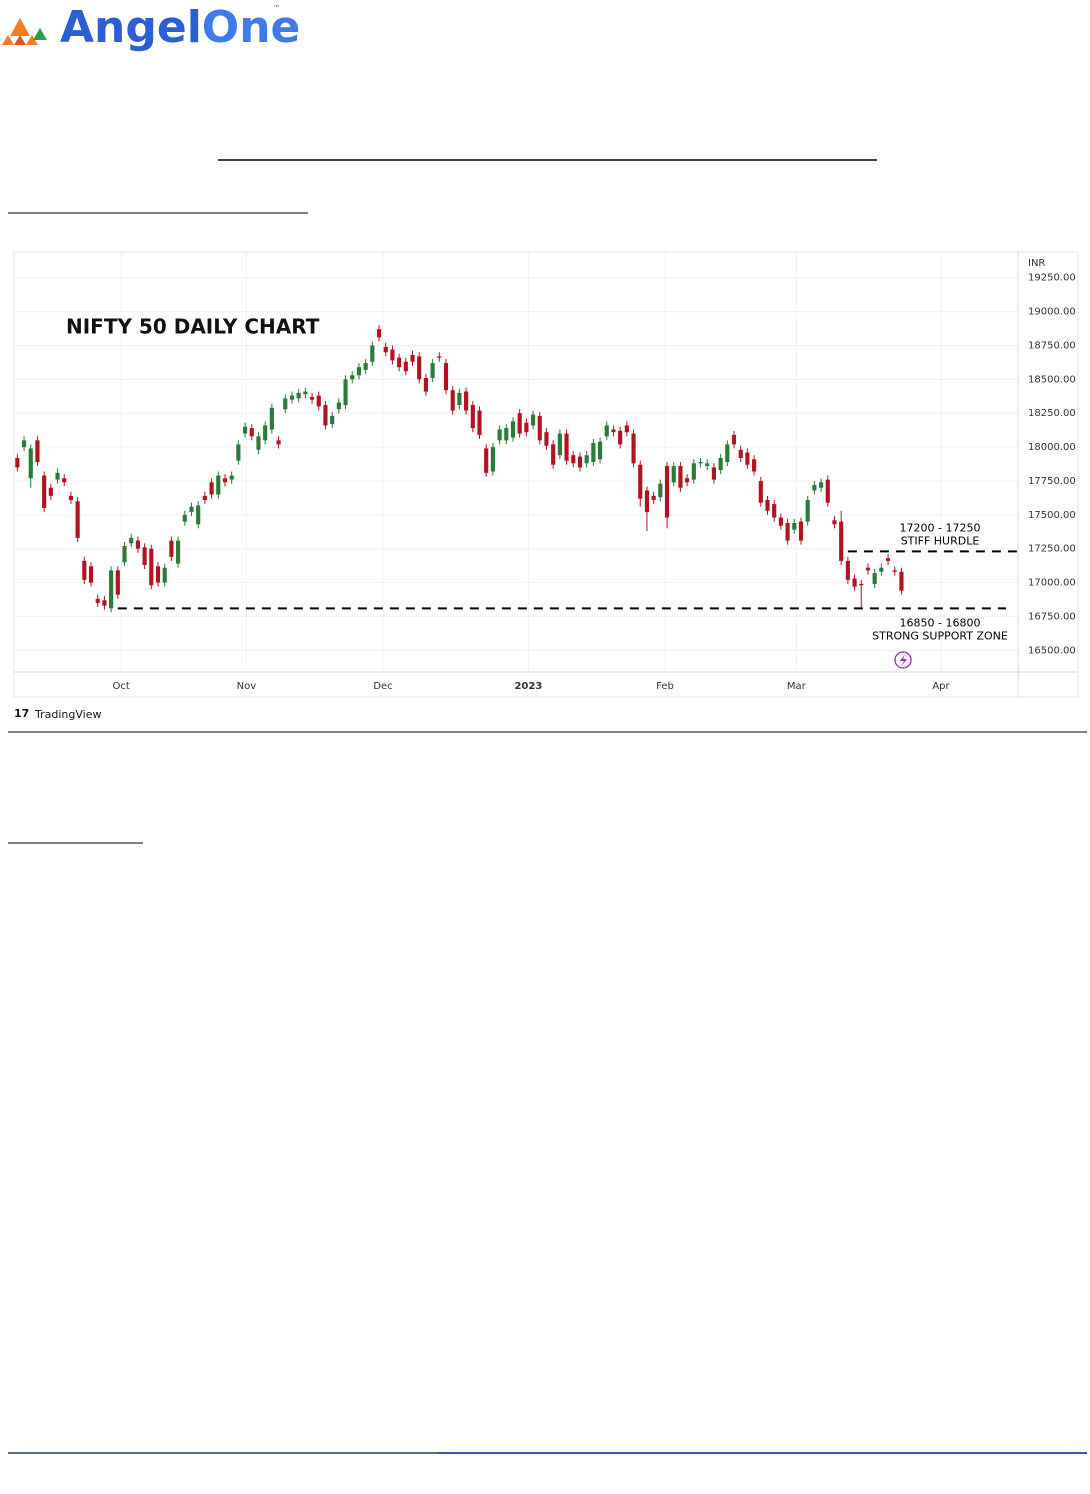  Describe the element at coordinates (528, 686) in the screenshot. I see `x-tick-label: 2023` at that location.